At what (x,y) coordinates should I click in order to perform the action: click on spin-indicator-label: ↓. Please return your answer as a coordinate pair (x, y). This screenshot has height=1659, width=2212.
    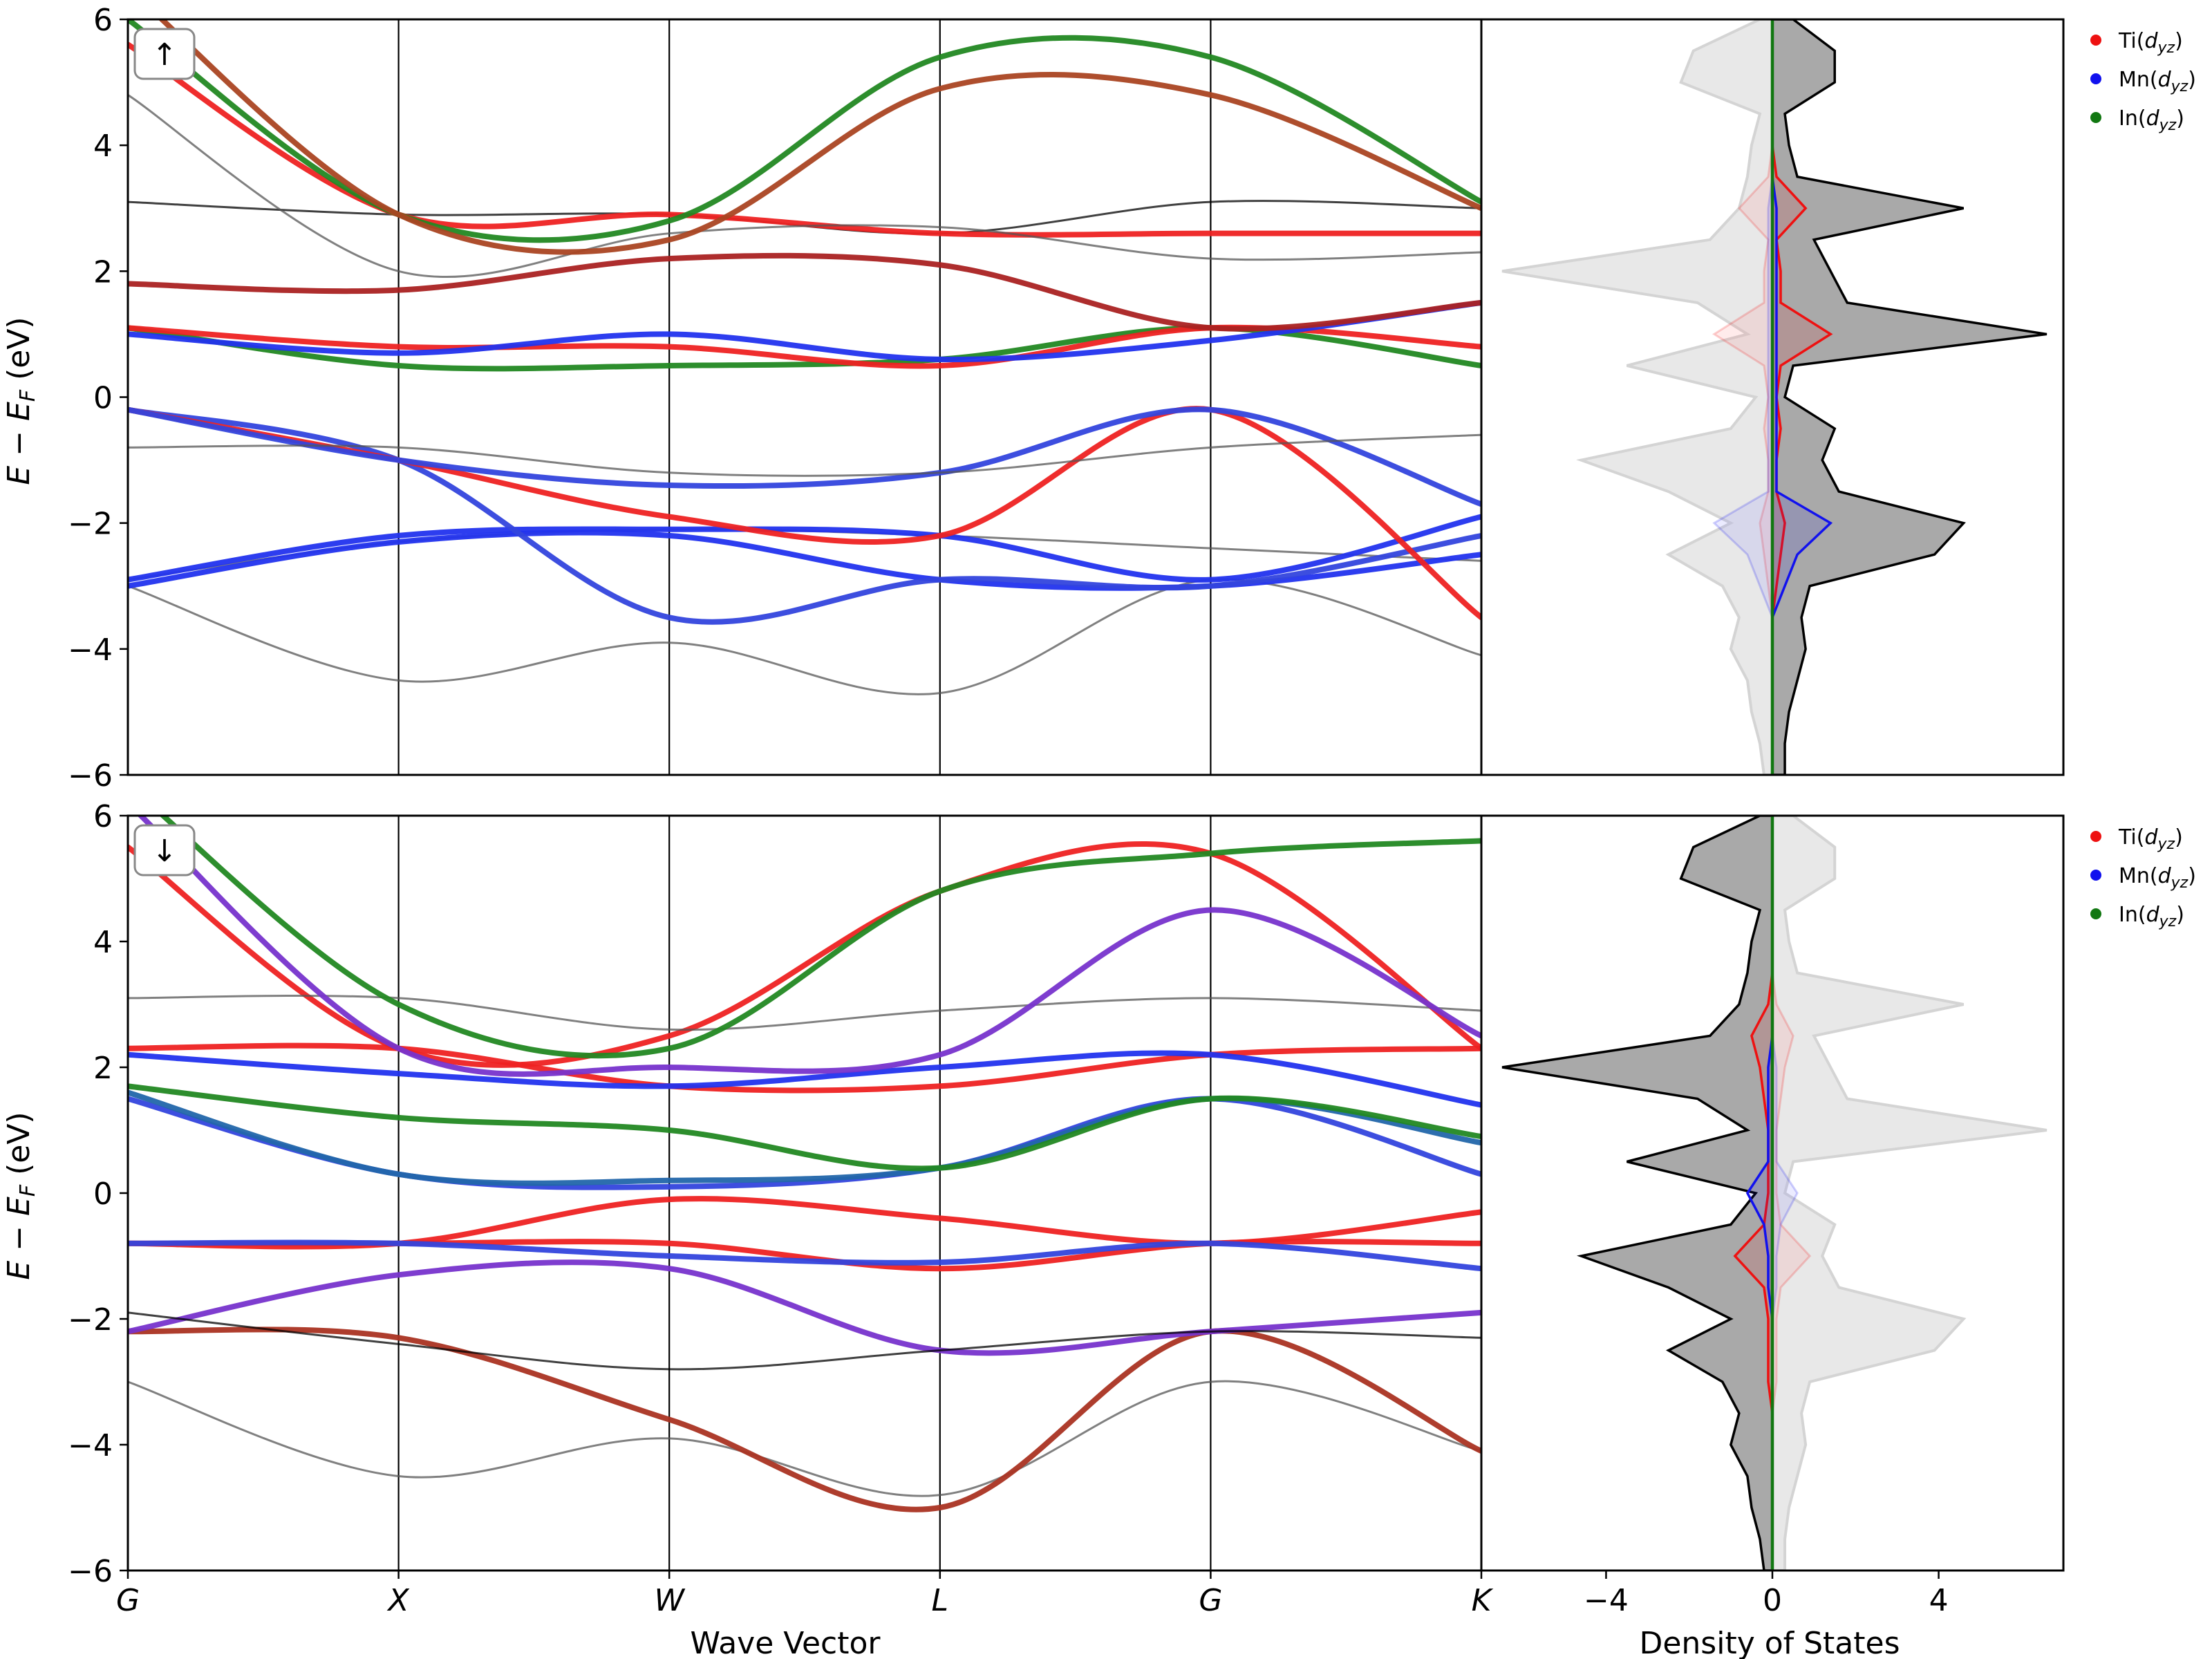
    Looking at the image, I should click on (165, 852).